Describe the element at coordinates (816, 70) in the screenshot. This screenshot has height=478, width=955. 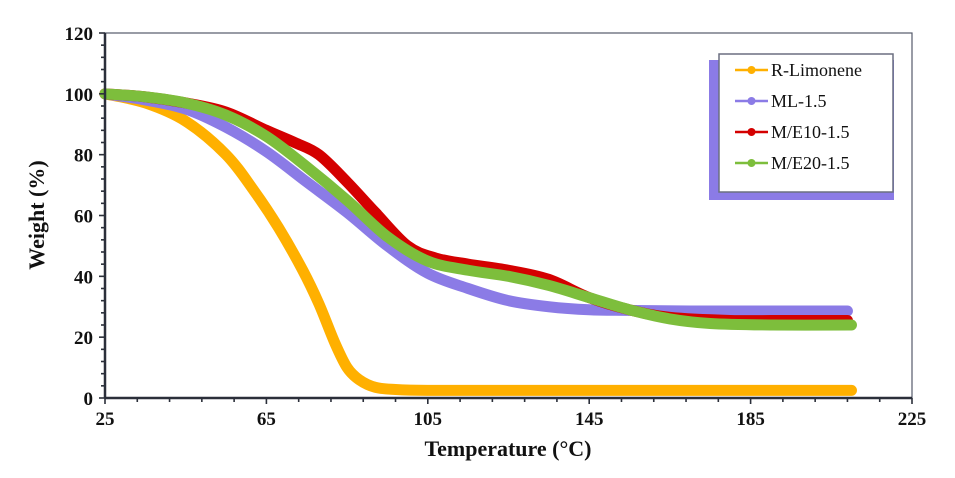
I see `legend-label: R-Limonene` at that location.